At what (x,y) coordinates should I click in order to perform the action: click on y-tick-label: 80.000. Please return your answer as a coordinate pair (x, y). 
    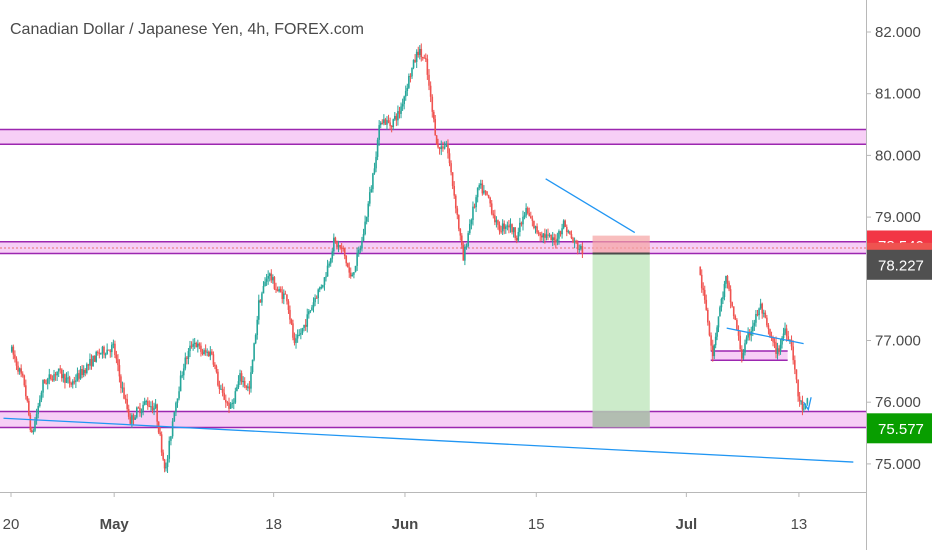
    Looking at the image, I should click on (898, 155).